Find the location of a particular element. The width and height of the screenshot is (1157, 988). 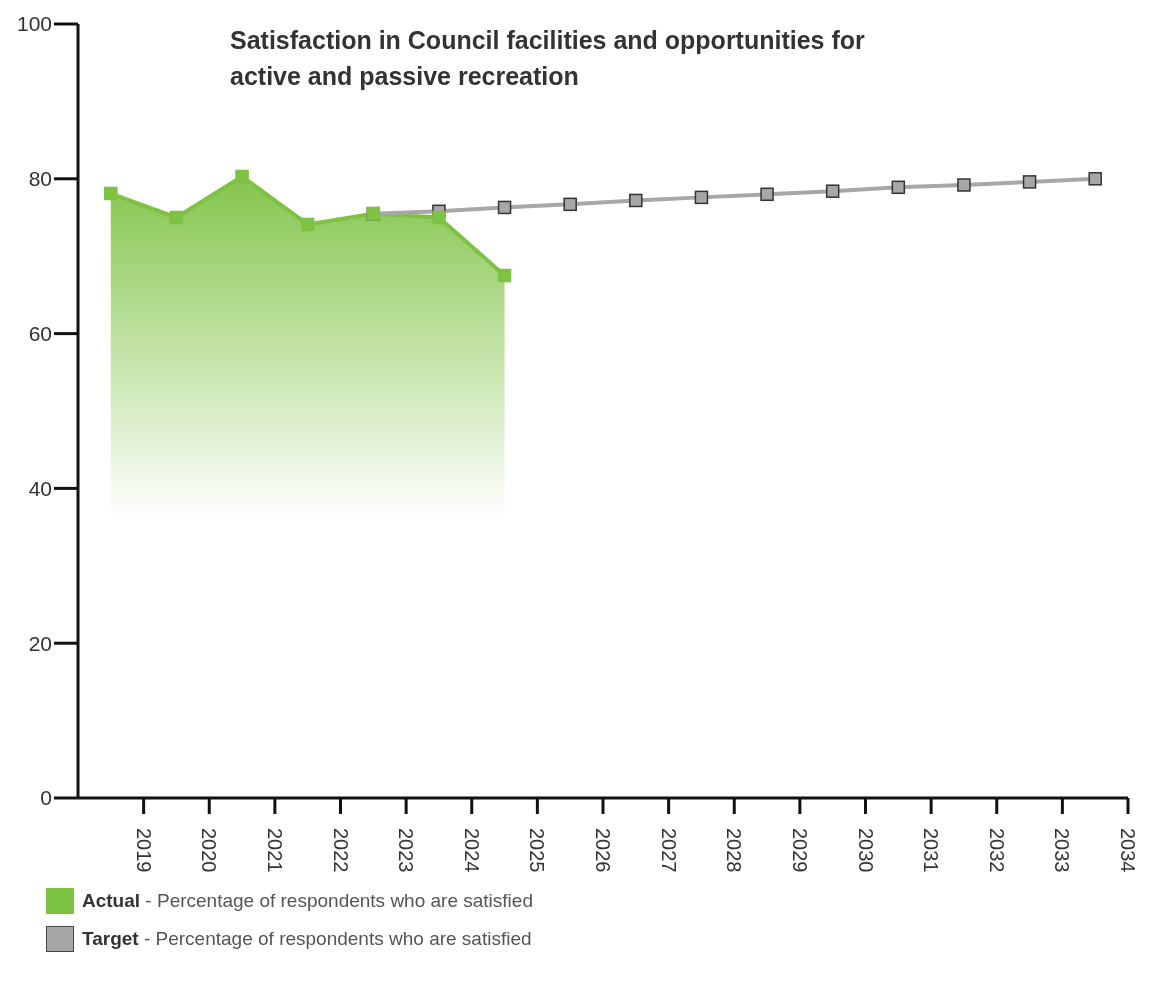

x-tick-label: 2031 is located at coordinates (931, 850).